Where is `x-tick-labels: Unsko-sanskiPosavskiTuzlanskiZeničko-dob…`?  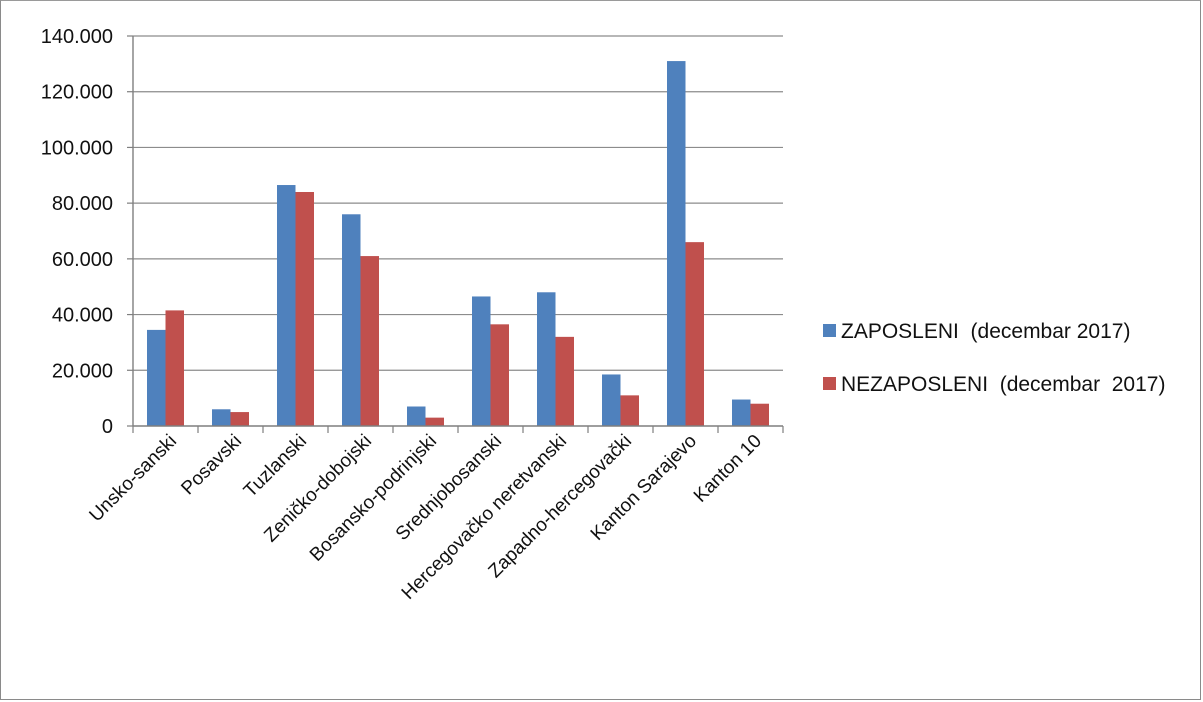
x-tick-labels: Unsko-sanskiPosavskiTuzlanskiZeničko-dob… is located at coordinates (426, 517).